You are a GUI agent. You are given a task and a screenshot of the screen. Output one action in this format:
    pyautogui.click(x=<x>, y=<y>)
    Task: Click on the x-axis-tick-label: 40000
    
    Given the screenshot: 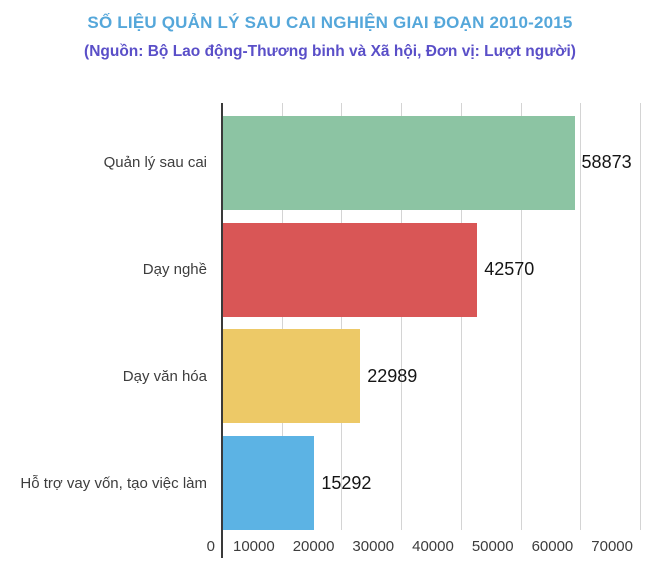 What is the action you would take?
    pyautogui.click(x=433, y=546)
    